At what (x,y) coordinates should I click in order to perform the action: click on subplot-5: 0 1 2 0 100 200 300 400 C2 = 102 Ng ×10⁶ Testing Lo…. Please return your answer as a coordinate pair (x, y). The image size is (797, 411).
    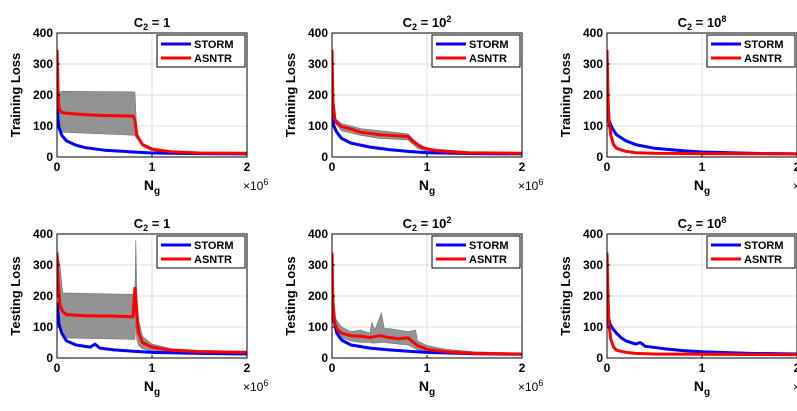
    Looking at the image, I should click on (413, 306).